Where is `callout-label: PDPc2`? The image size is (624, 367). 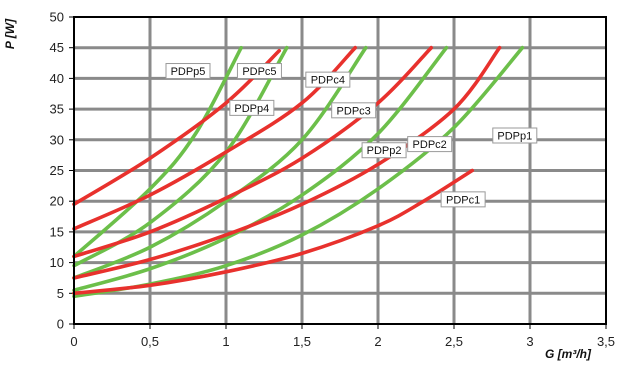 callout-label: PDPc2 is located at coordinates (430, 145).